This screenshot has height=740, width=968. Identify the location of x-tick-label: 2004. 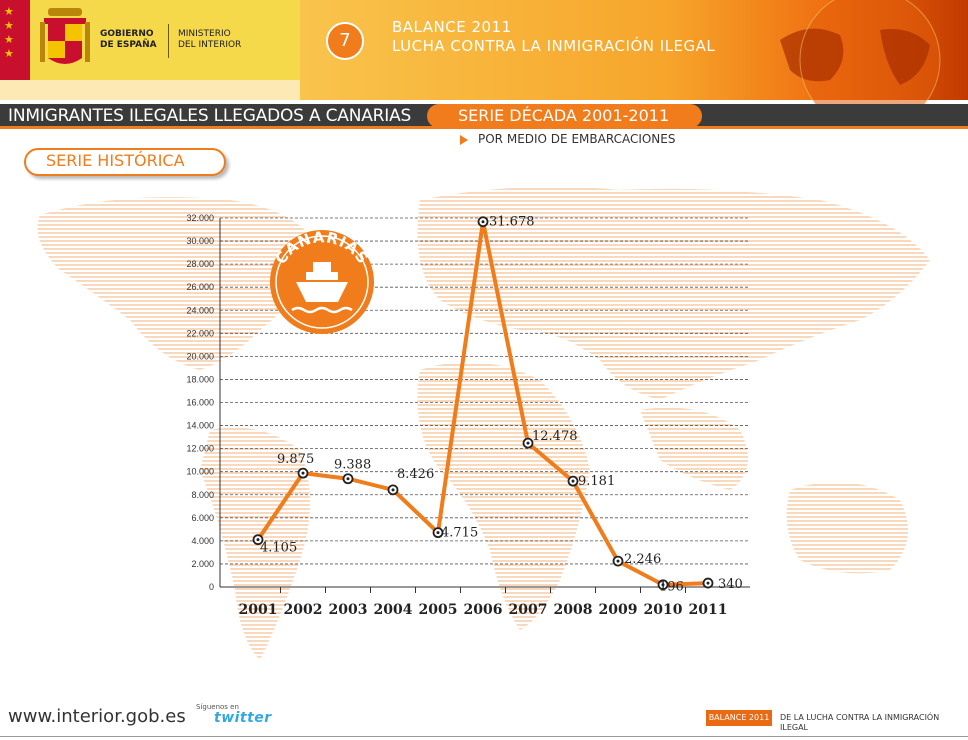
(393, 610).